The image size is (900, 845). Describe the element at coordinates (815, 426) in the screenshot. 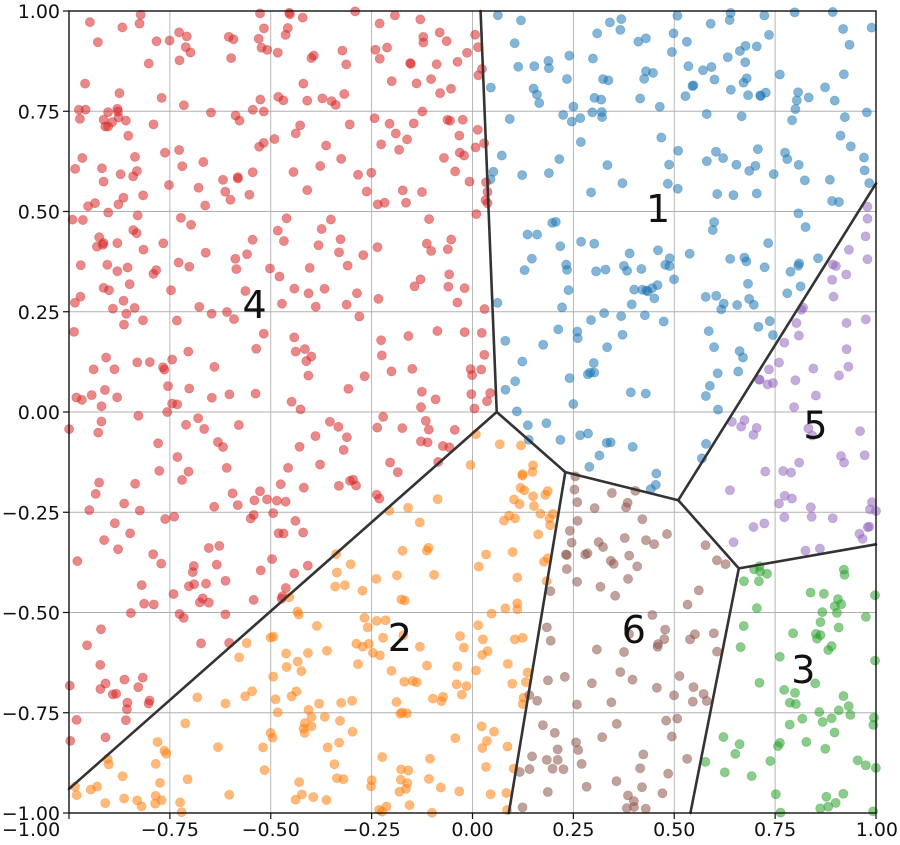

I see `region-label-5: 5` at that location.